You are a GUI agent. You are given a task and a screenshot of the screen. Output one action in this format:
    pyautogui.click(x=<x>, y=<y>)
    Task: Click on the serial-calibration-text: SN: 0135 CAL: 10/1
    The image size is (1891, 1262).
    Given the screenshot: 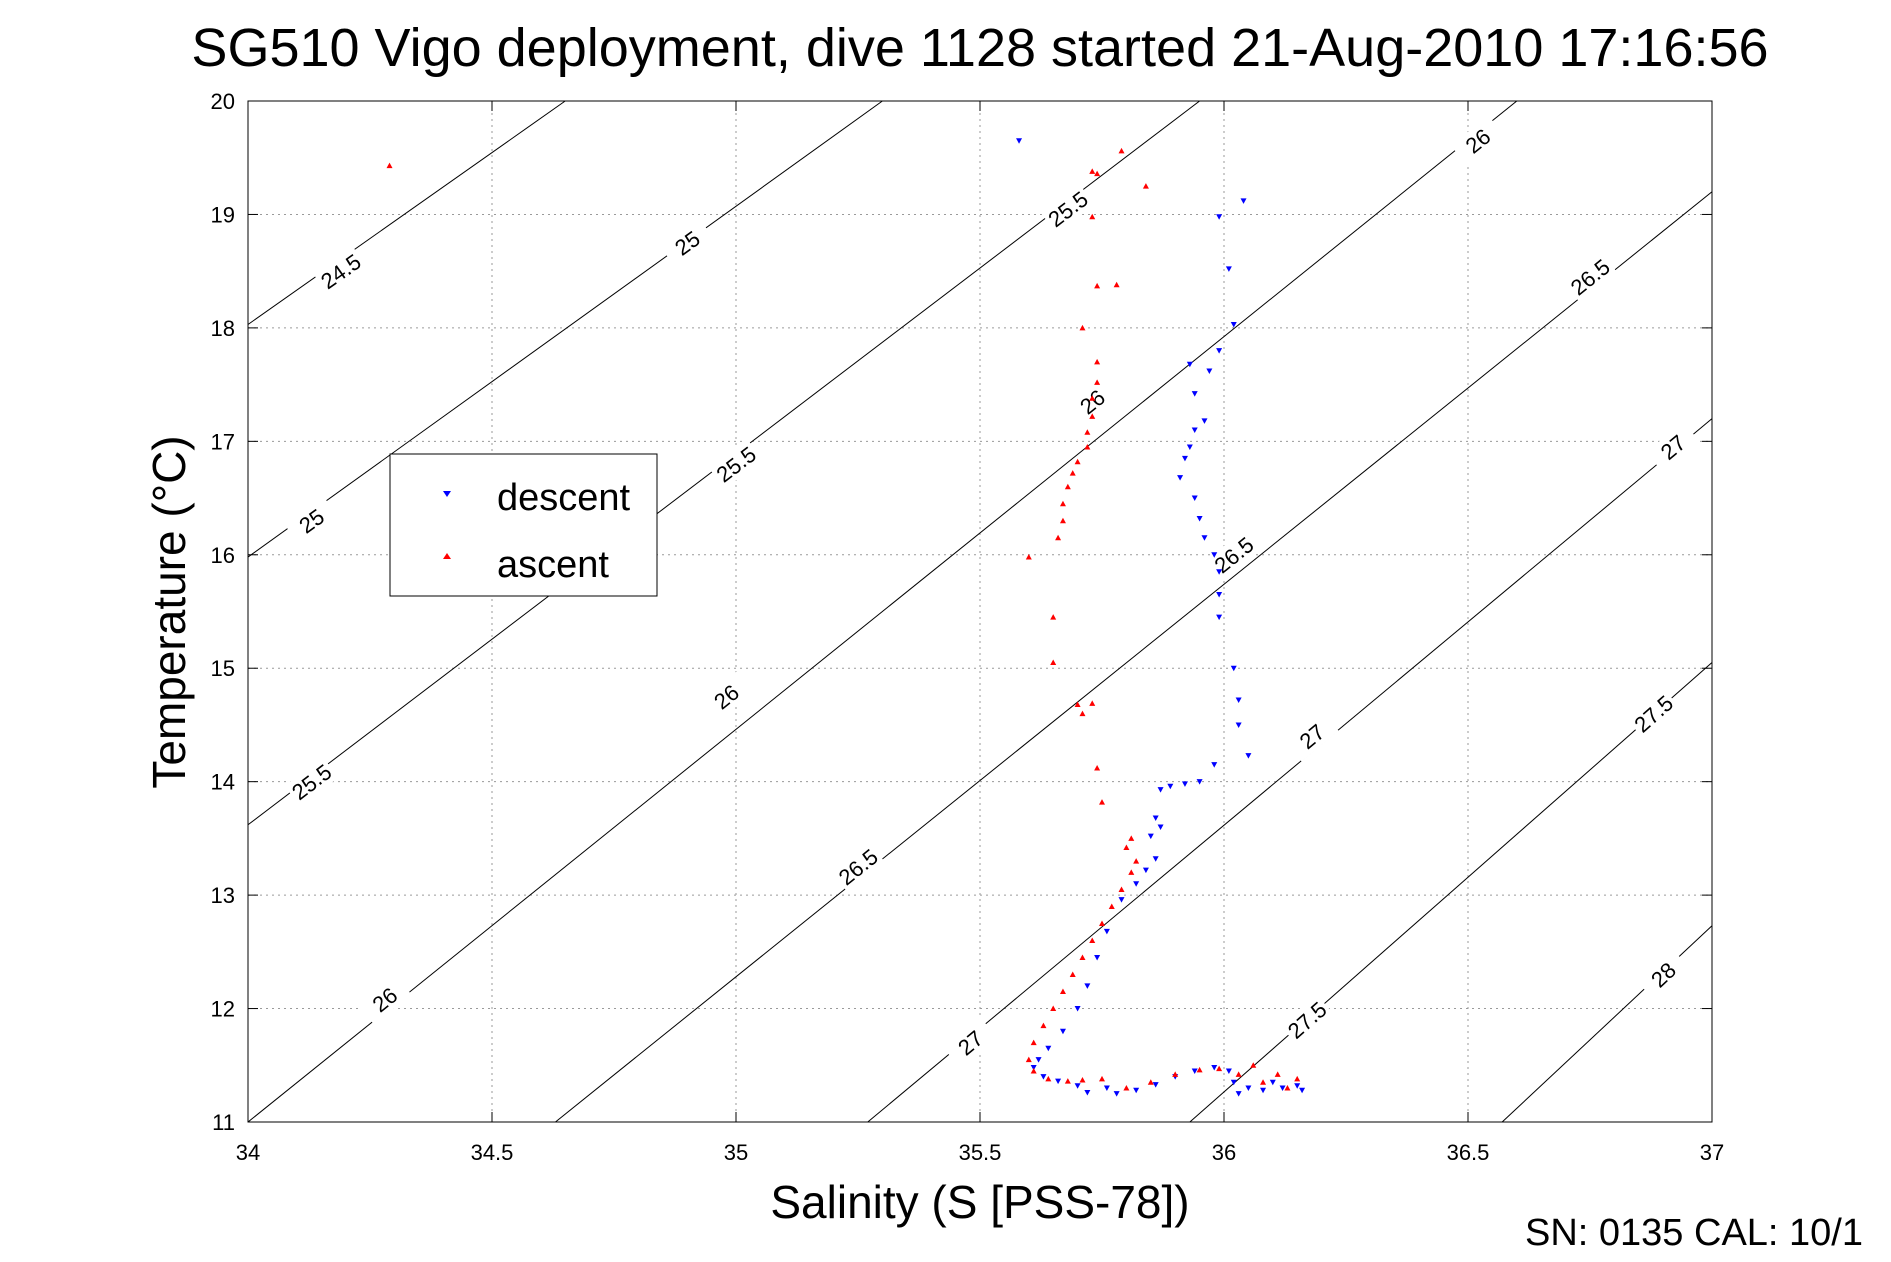 What is the action you would take?
    pyautogui.click(x=1694, y=1233)
    